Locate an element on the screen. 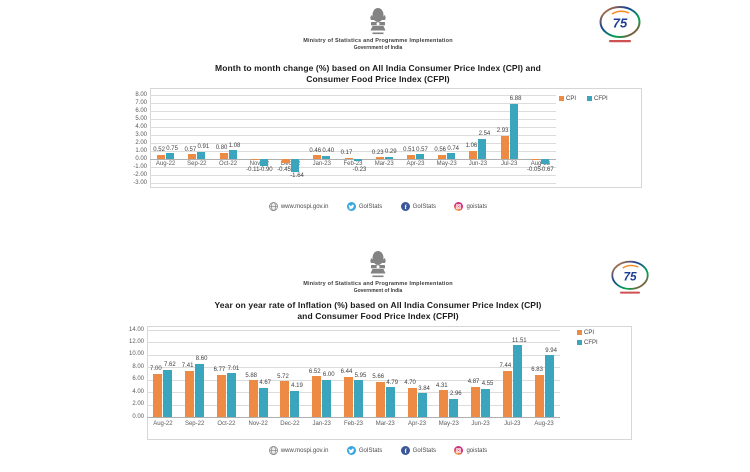 The width and height of the screenshot is (750, 472). bar-value-label: 4.19 is located at coordinates (297, 386).